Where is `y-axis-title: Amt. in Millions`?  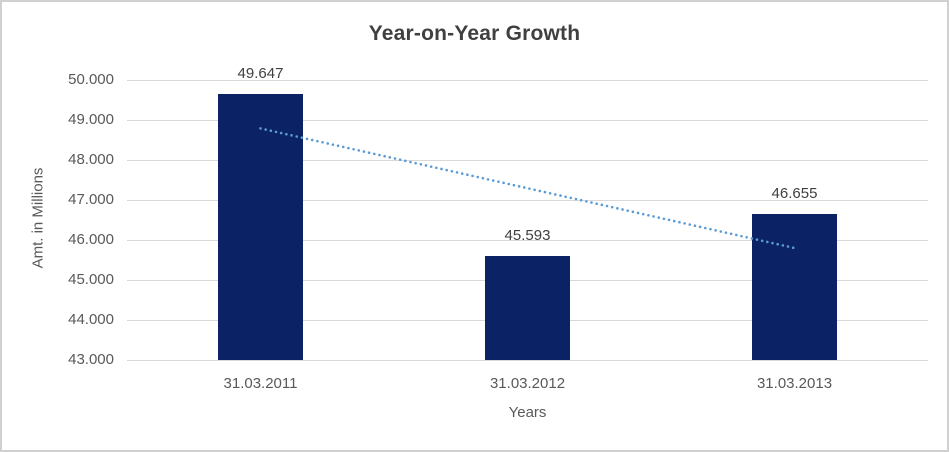 y-axis-title: Amt. in Millions is located at coordinates (38, 218).